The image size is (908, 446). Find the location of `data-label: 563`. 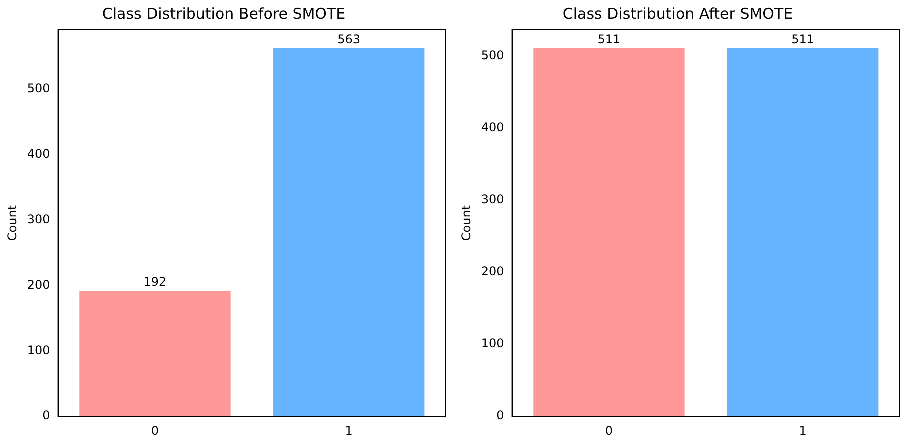

data-label: 563 is located at coordinates (349, 39).